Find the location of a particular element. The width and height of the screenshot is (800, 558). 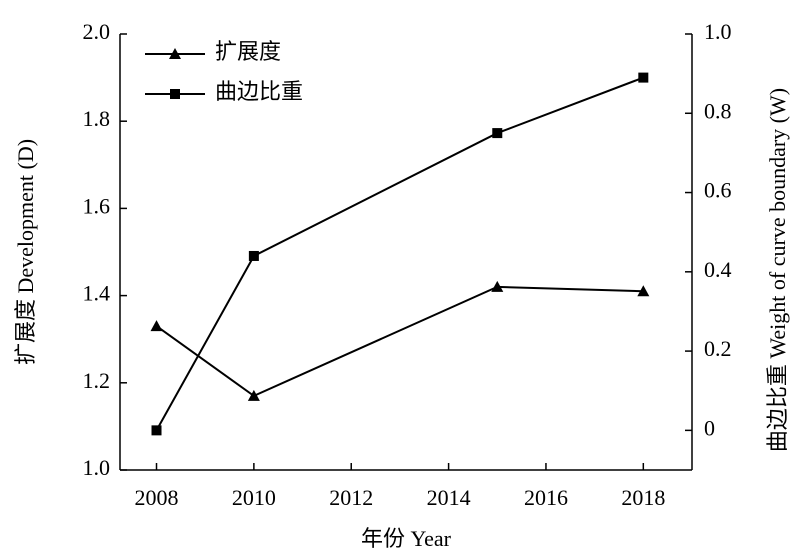

x-tick-label: 2008 is located at coordinates (157, 497).